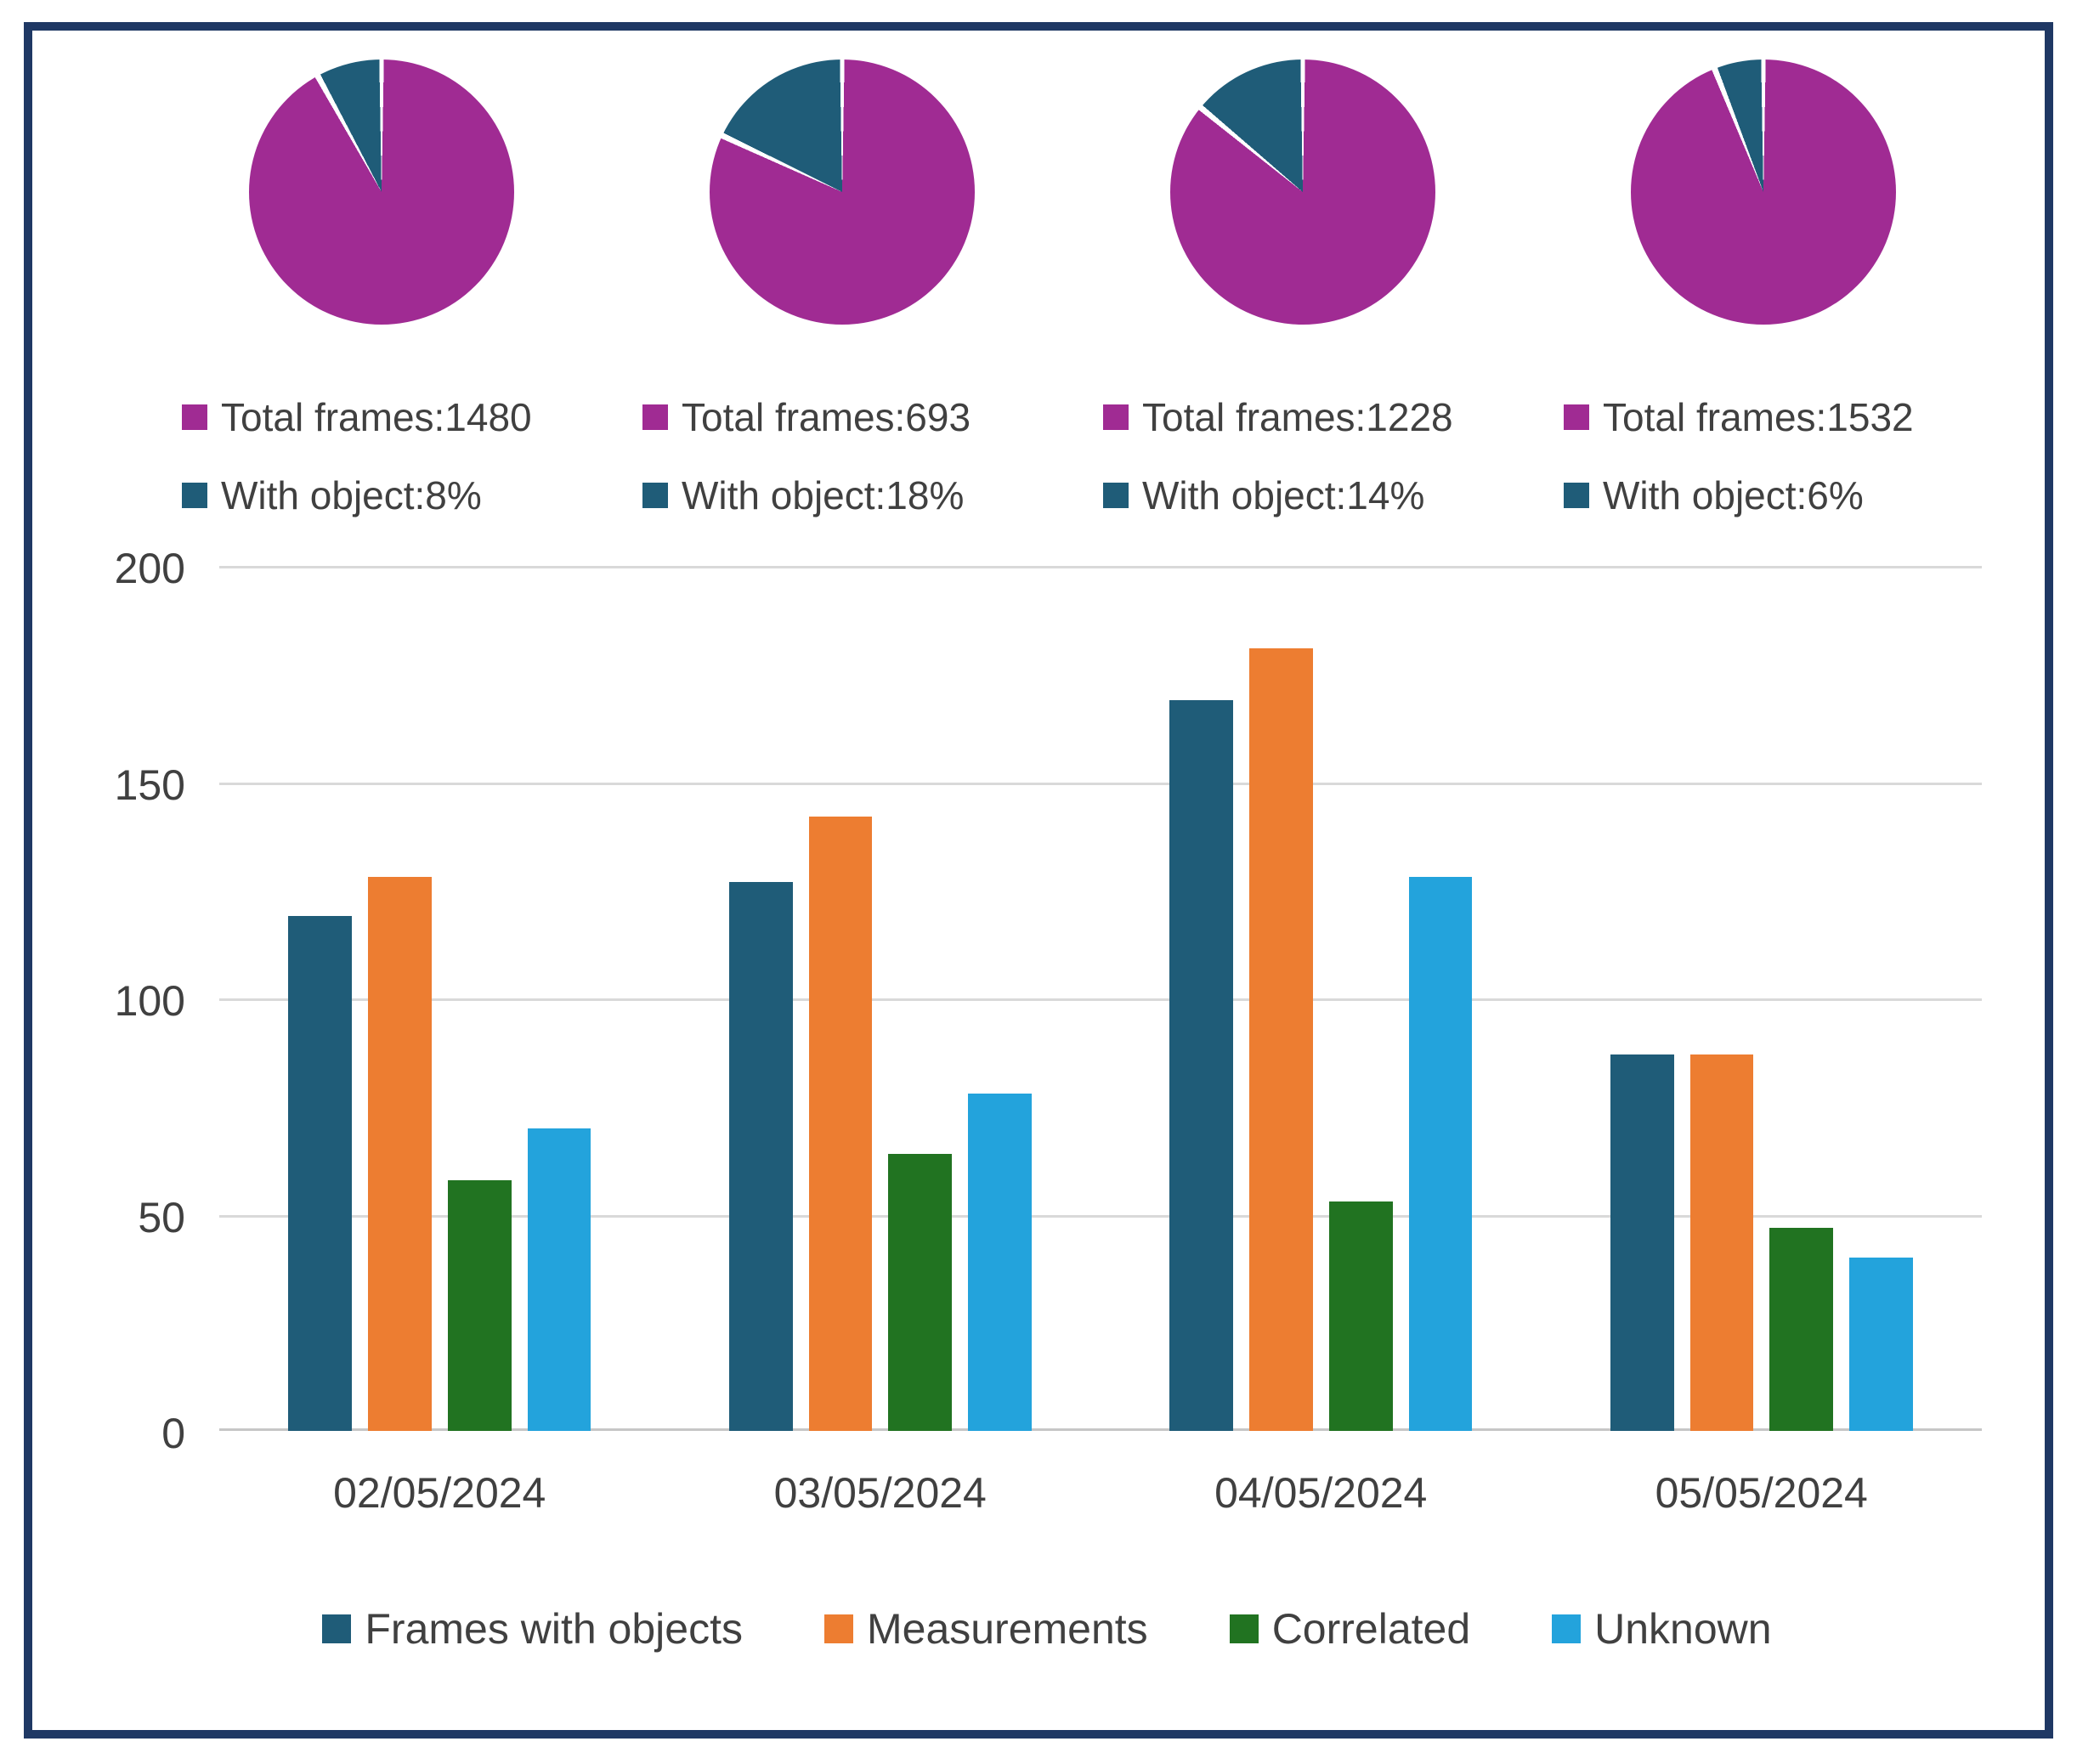 Image resolution: width=2077 pixels, height=1764 pixels. I want to click on y-tick-150: 150, so click(149, 784).